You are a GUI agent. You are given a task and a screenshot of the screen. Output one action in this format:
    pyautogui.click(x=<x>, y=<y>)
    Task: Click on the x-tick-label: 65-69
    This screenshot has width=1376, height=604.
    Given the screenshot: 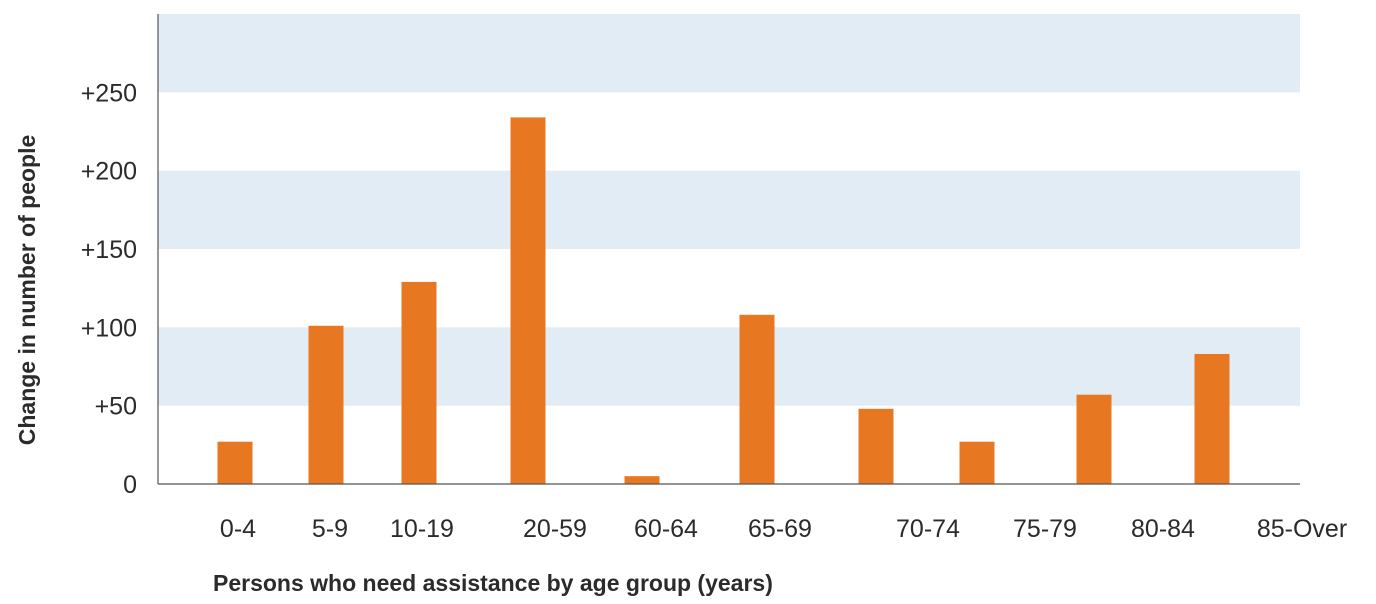 What is the action you would take?
    pyautogui.click(x=780, y=529)
    